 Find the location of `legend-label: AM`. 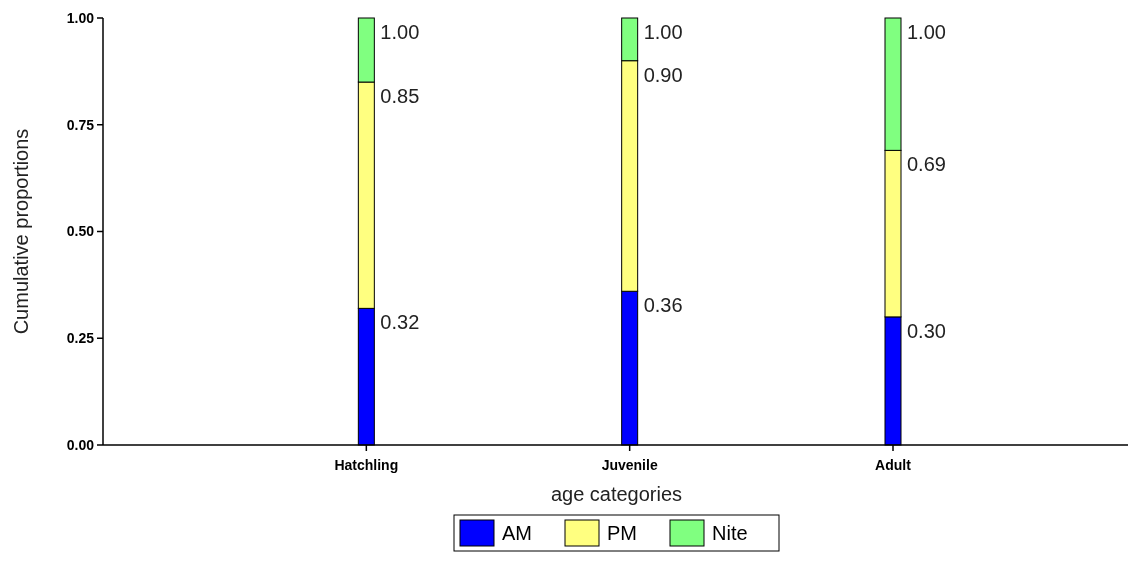

legend-label: AM is located at coordinates (517, 533).